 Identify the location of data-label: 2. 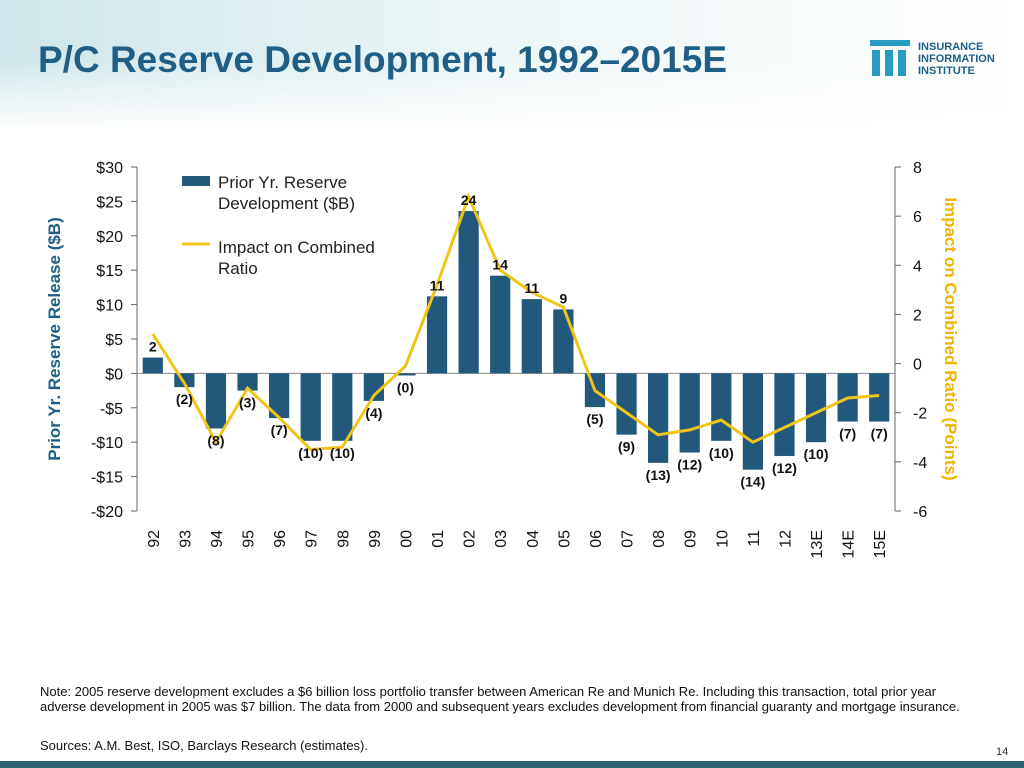
(153, 347).